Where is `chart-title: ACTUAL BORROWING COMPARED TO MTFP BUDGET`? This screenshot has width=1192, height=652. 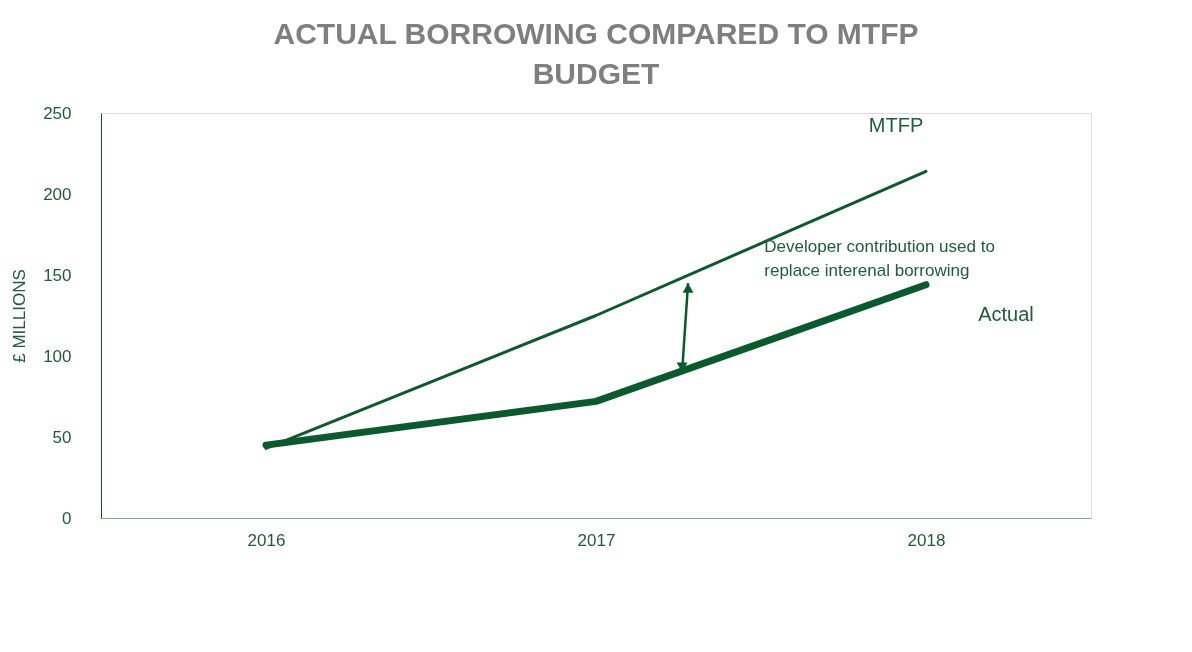 chart-title: ACTUAL BORROWING COMPARED TO MTFP BUDGET is located at coordinates (596, 53).